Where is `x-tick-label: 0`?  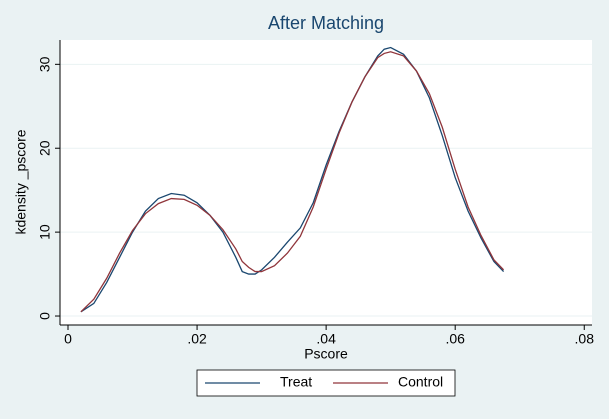
x-tick-label: 0 is located at coordinates (68, 339).